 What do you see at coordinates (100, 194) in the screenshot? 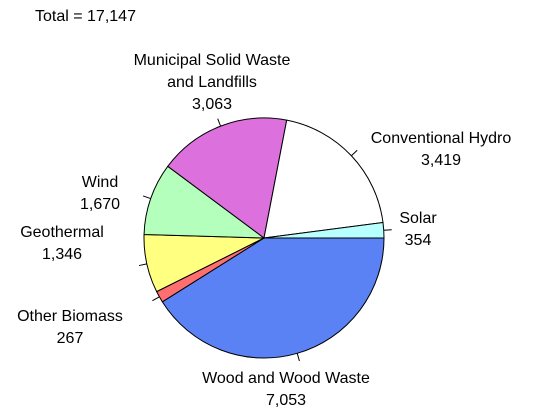
I see `slice-label: Wind 1,670` at bounding box center [100, 194].